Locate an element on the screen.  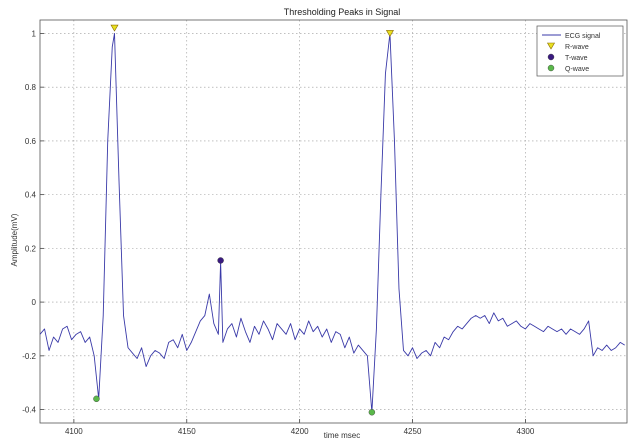
y-tick-label: 1 is located at coordinates (34, 33).